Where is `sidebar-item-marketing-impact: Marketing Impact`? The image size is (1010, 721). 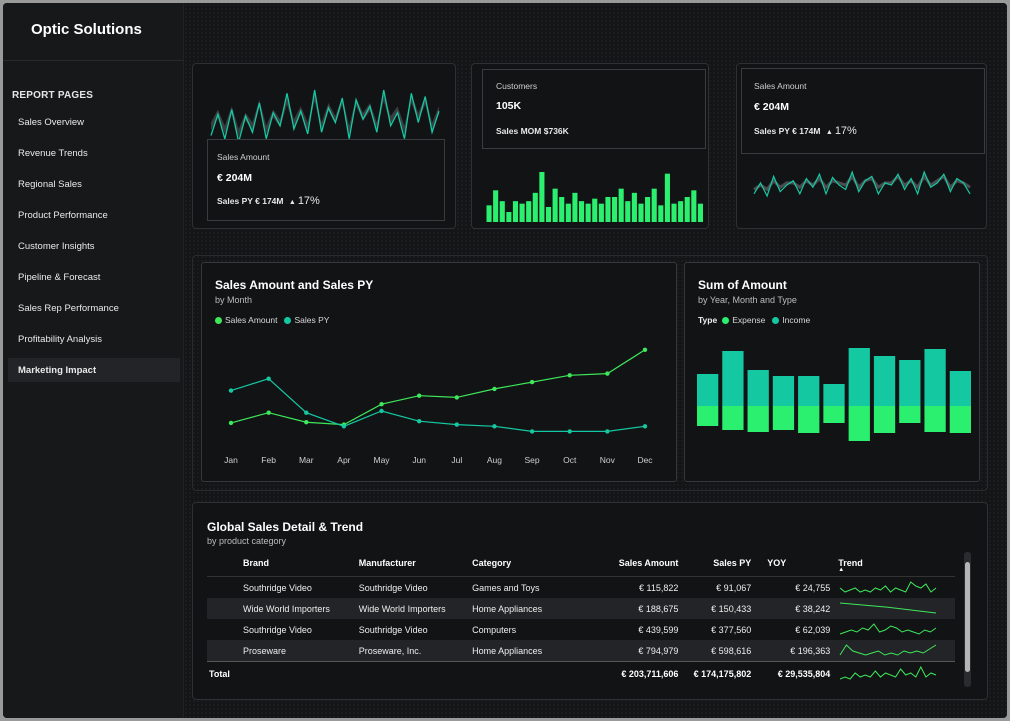 sidebar-item-marketing-impact: Marketing Impact is located at coordinates (94, 370).